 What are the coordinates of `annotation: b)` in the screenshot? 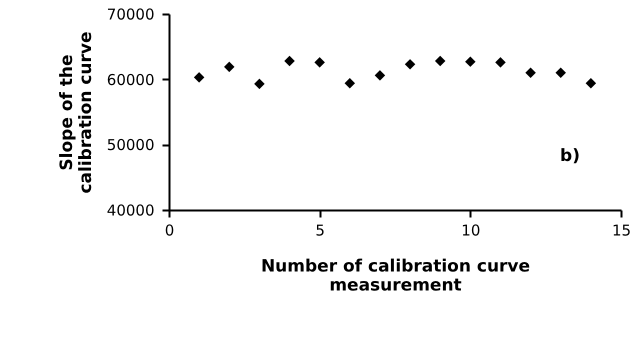 It's located at (570, 156).